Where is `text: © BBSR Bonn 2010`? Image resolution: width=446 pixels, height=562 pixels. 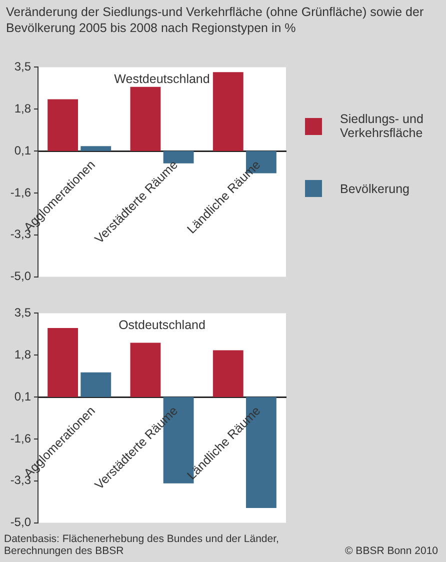
text: © BBSR Bonn 2010 is located at coordinates (391, 551).